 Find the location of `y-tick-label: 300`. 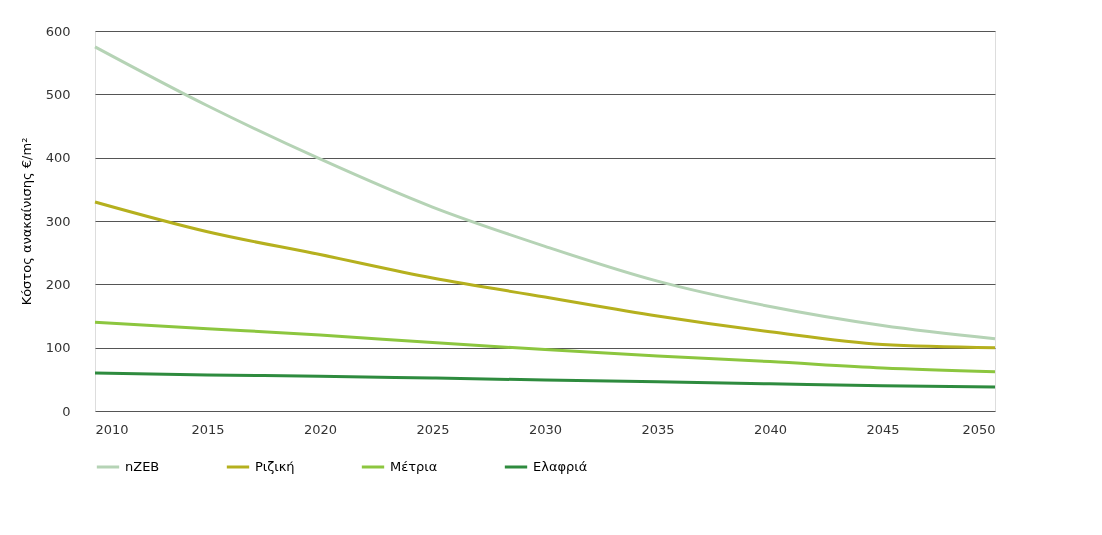

y-tick-label: 300 is located at coordinates (58, 221).